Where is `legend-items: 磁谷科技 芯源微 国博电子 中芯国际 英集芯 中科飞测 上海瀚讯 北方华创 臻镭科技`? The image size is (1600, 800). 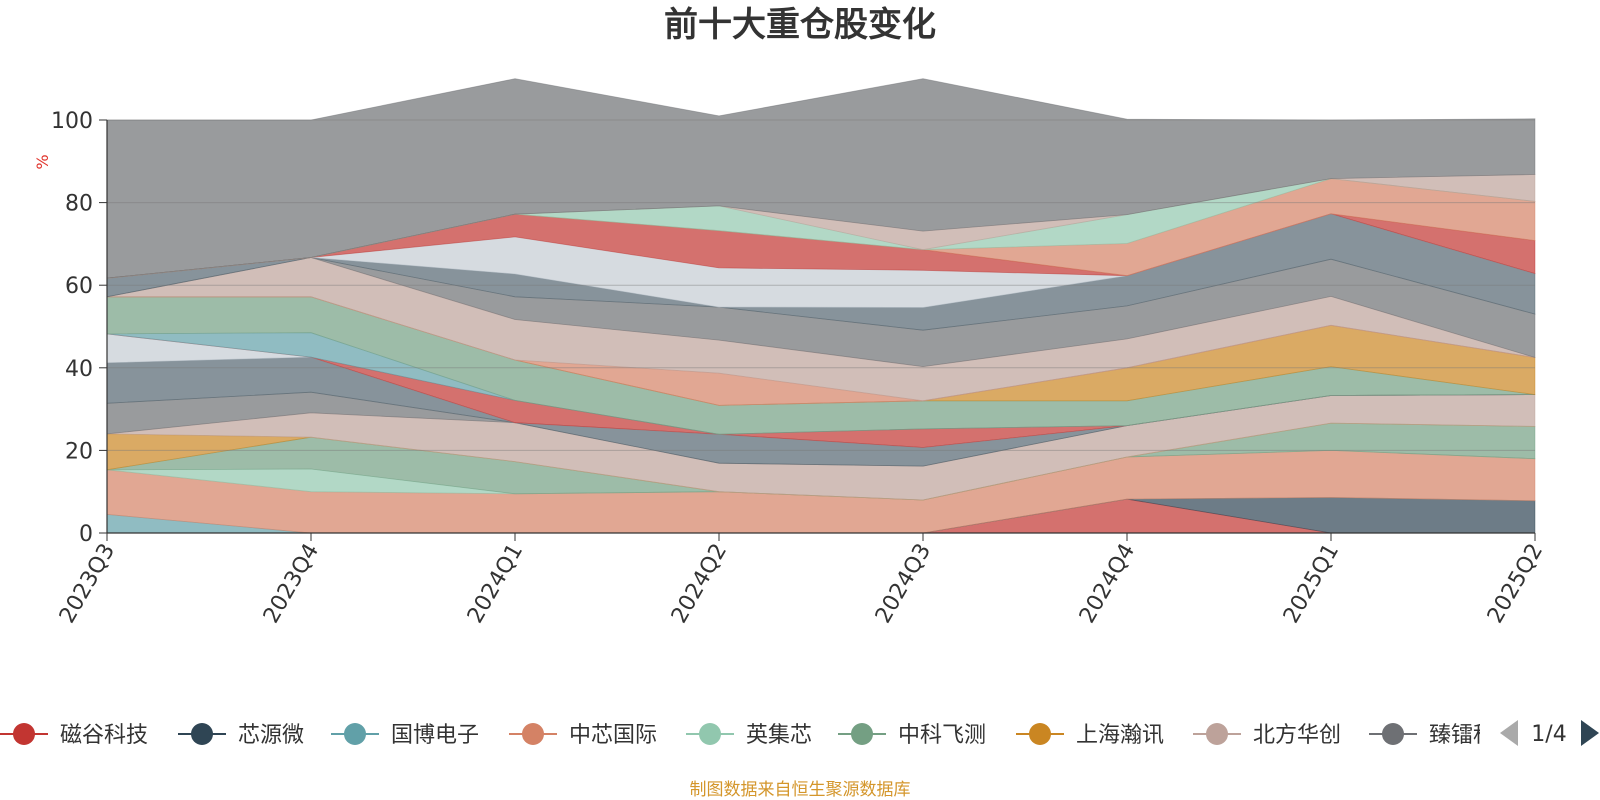 legend-items: 磁谷科技 芯源微 国博电子 中芯国际 英集芯 中科飞测 上海瀚讯 北方华创 臻镭科技 is located at coordinates (758, 735).